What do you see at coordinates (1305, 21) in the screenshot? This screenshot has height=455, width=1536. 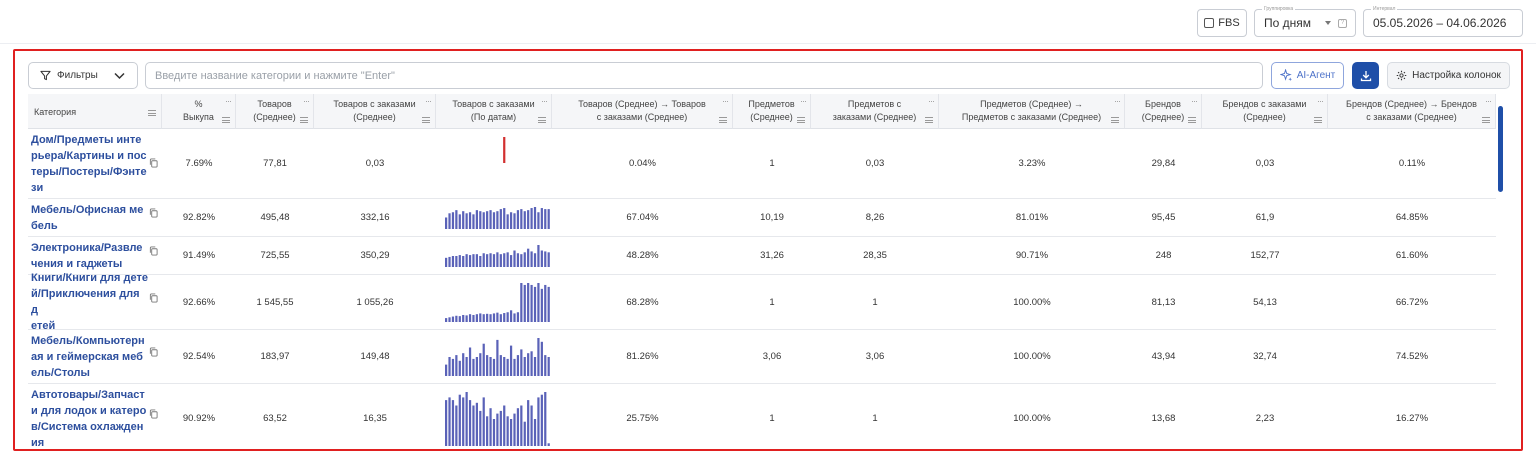 I see `grouping-select: Группировка По дням ?` at bounding box center [1305, 21].